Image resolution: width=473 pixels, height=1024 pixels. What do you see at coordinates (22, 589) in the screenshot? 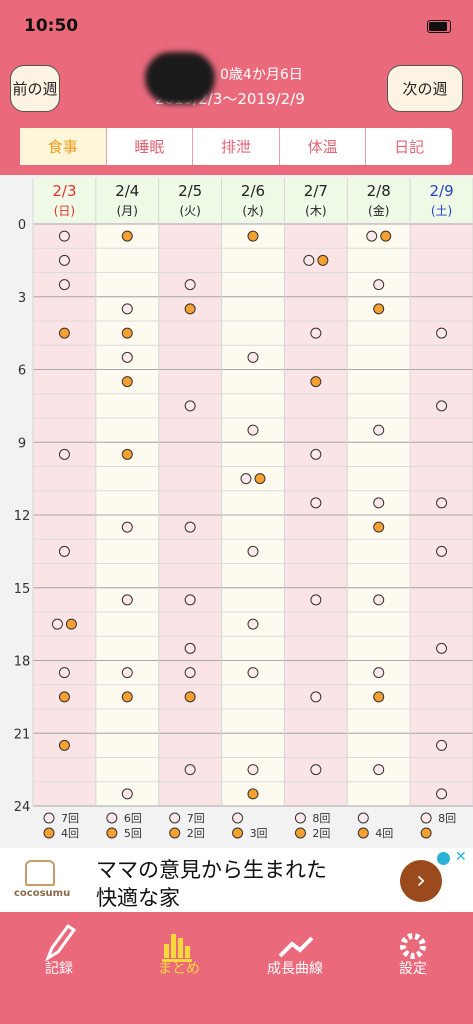
I see `hour-label: 15` at bounding box center [22, 589].